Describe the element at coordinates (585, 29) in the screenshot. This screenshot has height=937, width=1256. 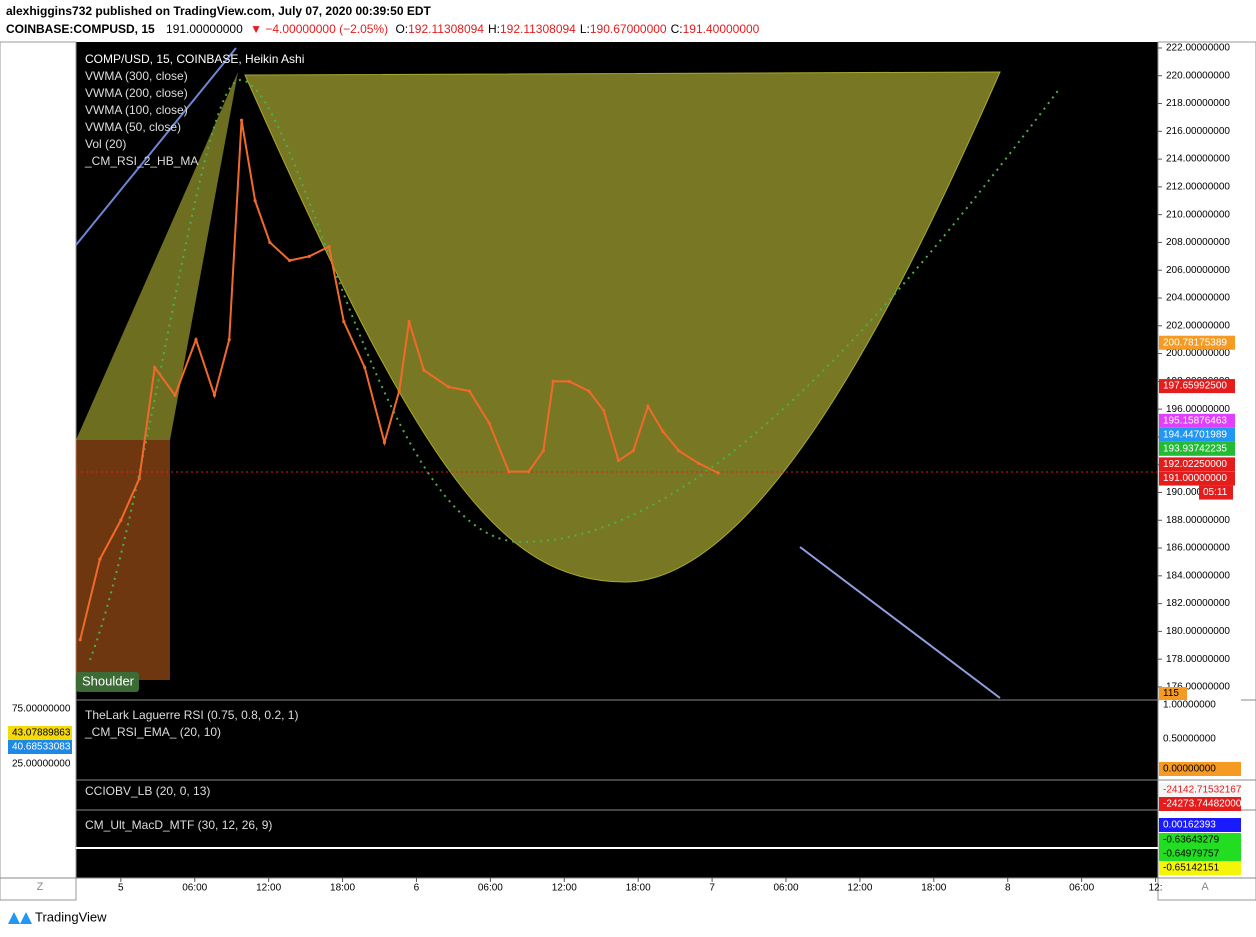
I see `ohlc-label: L:` at that location.